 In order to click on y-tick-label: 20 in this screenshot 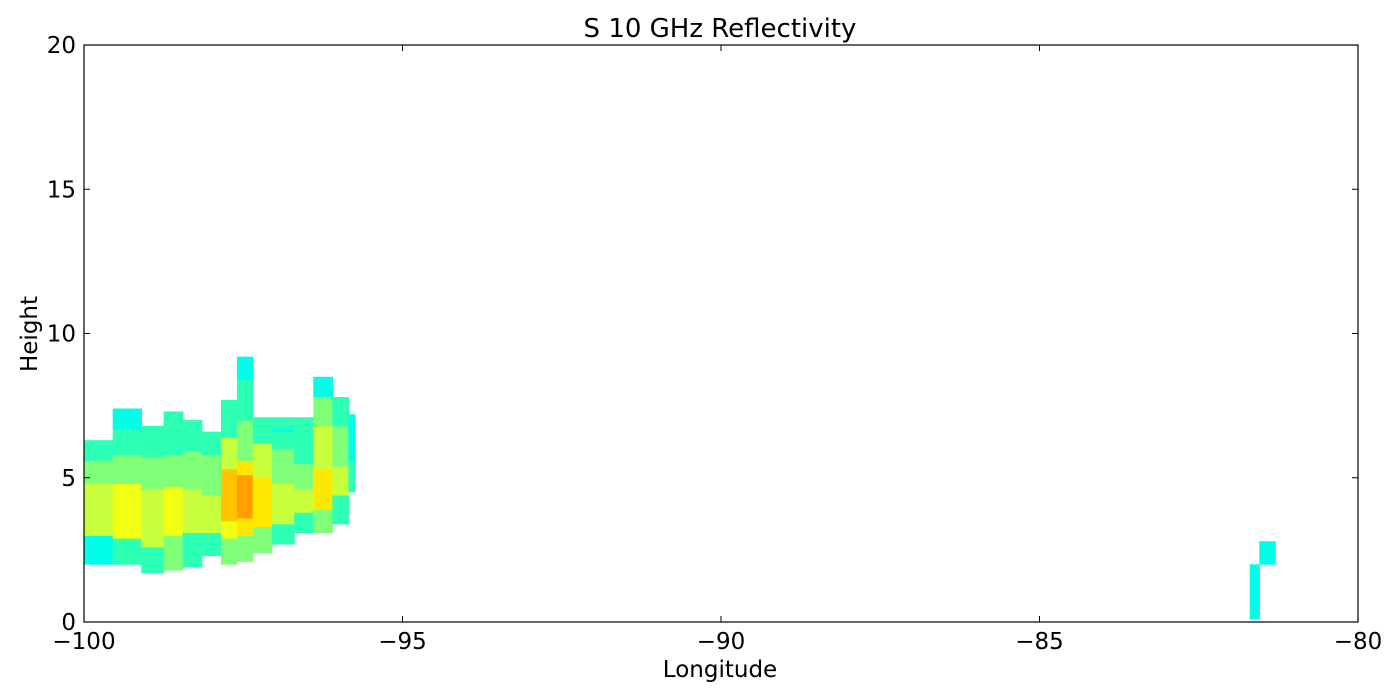, I will do `click(61, 46)`.